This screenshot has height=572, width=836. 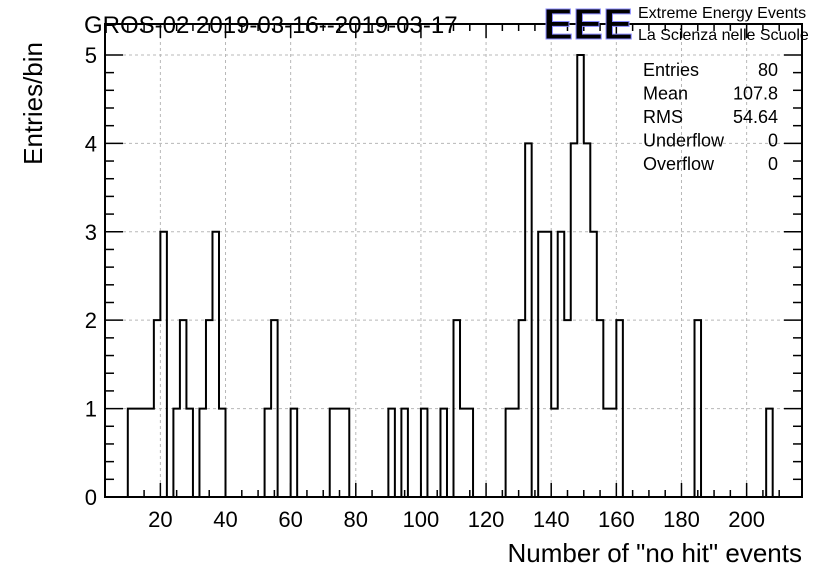 I want to click on chart-title: GROS-02 2019-03-16--2019-03-17, so click(x=271, y=25).